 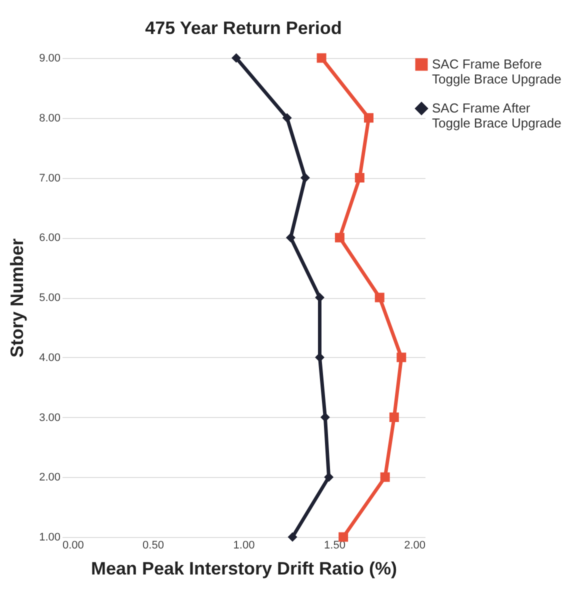 I want to click on y-tick-label: 4.00, so click(x=49, y=358).